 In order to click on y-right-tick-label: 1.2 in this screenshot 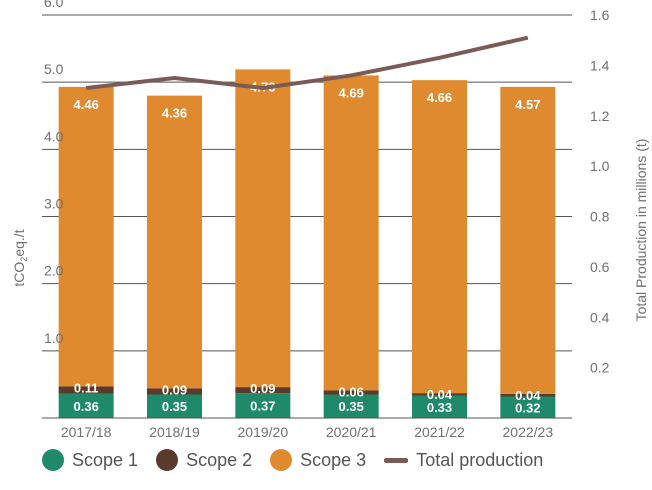, I will do `click(600, 116)`.